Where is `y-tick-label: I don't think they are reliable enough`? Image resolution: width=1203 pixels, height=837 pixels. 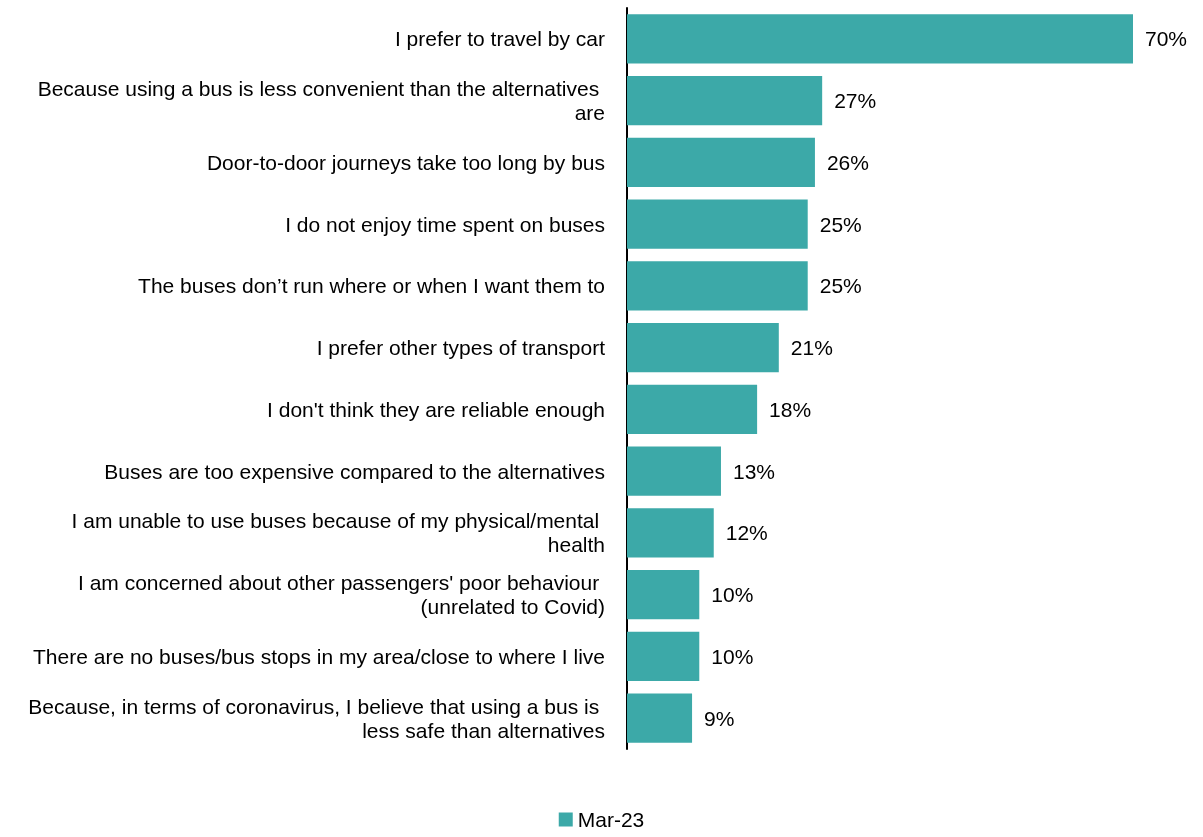
y-tick-label: I don't think they are reliable enough is located at coordinates (436, 409).